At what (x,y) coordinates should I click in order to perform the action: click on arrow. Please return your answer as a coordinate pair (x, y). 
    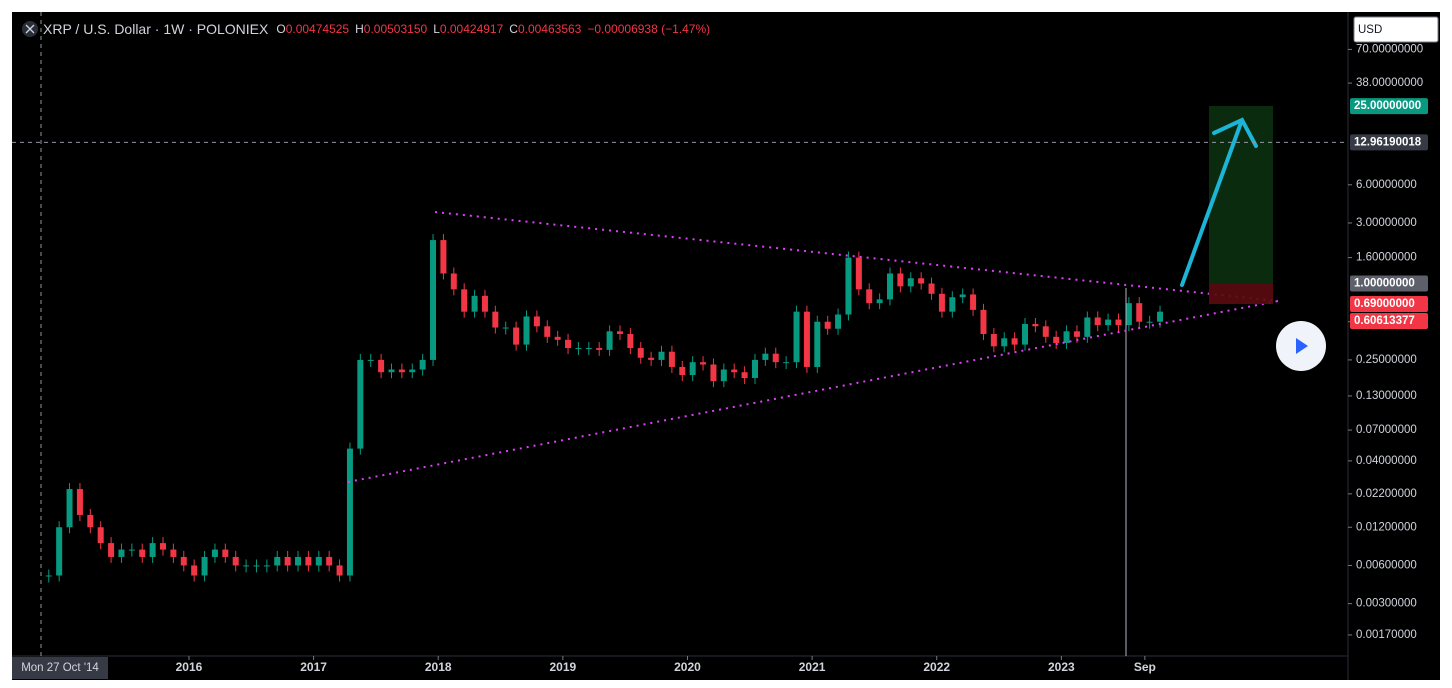
    Looking at the image, I should click on (1219, 202).